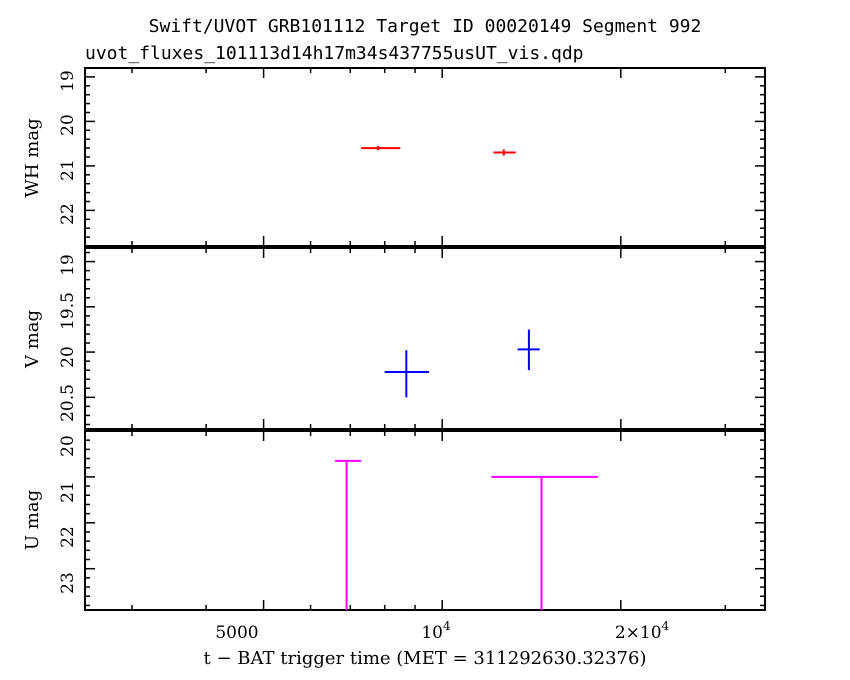  Describe the element at coordinates (68, 583) in the screenshot. I see `y-tick-label: 23` at that location.